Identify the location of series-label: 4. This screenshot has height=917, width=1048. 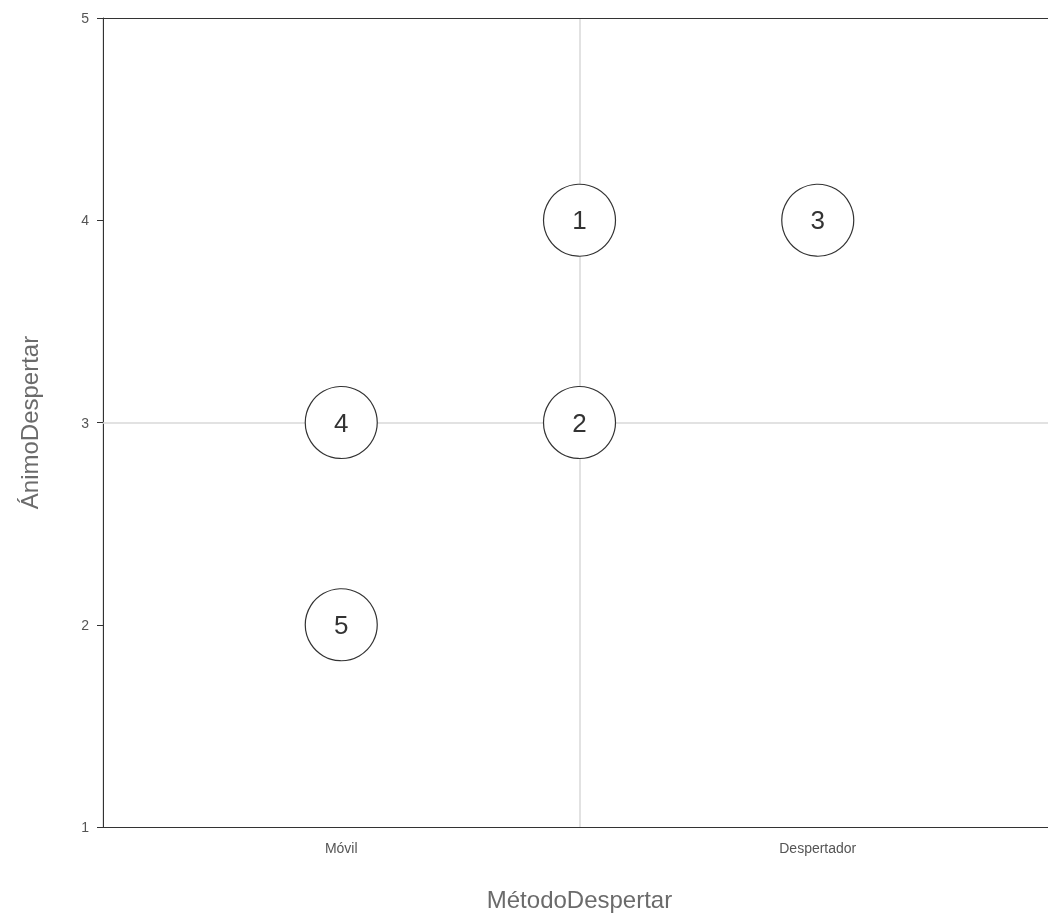
(341, 422).